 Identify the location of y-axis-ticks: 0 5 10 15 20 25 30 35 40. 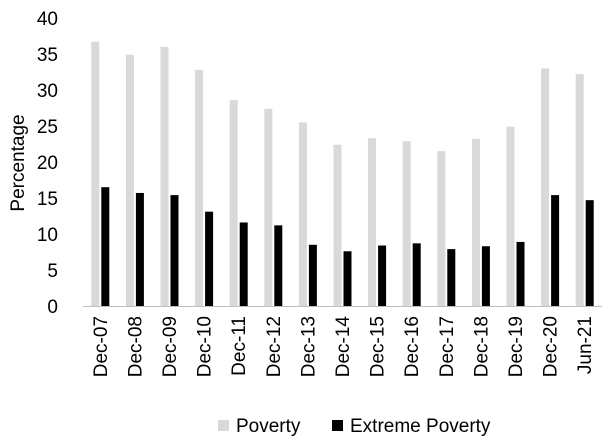
(47, 163).